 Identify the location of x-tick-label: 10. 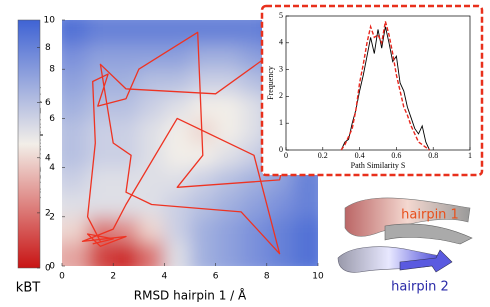
(318, 277).